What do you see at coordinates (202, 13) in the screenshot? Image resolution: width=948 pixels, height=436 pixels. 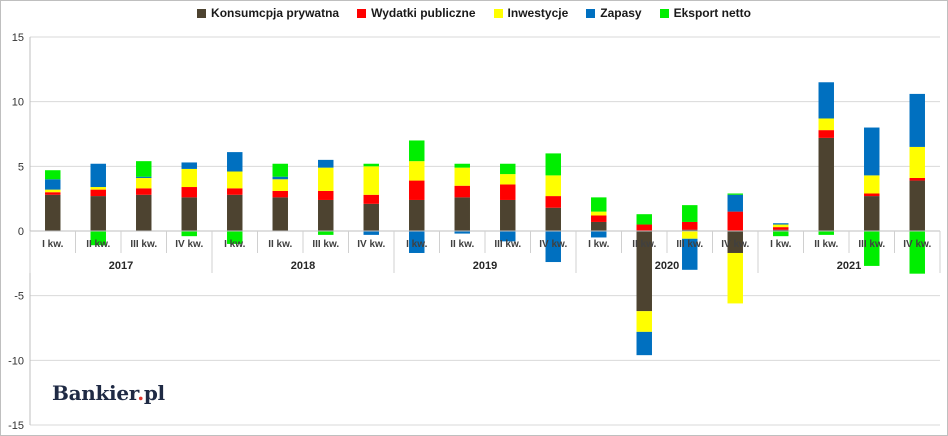 I see `legend-swatch-konsumpcja` at bounding box center [202, 13].